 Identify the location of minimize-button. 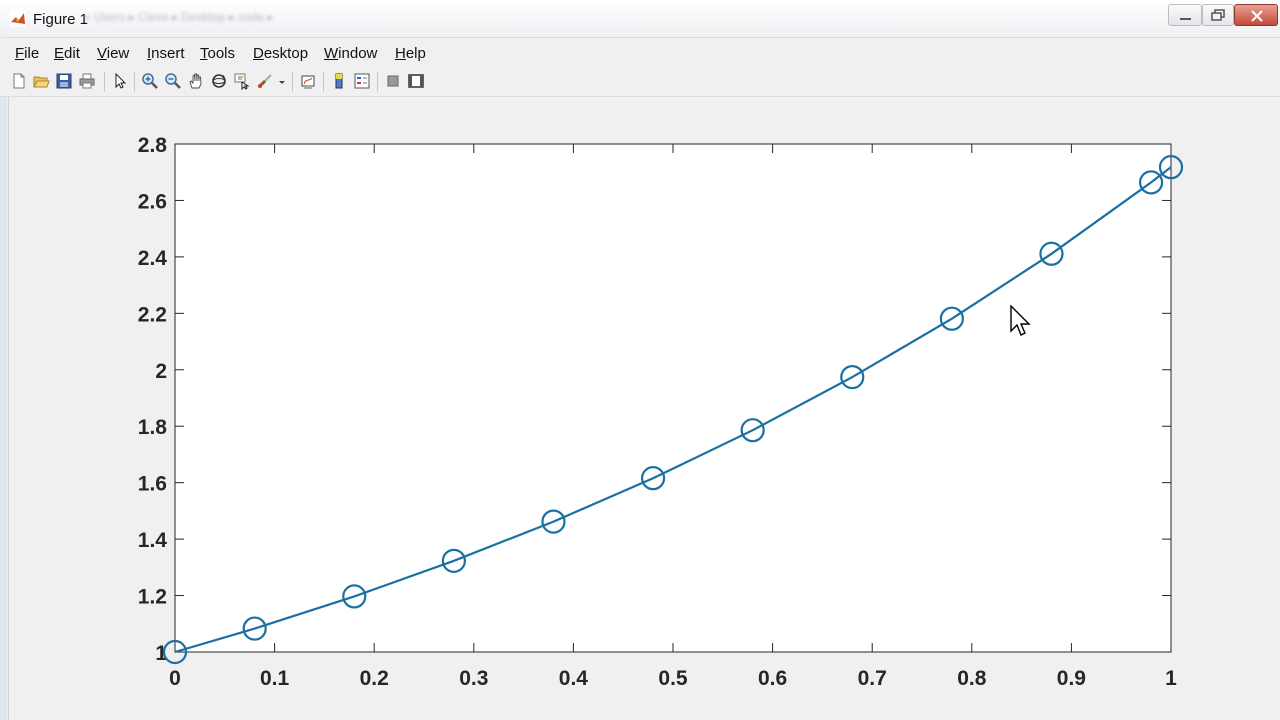
(1185, 15).